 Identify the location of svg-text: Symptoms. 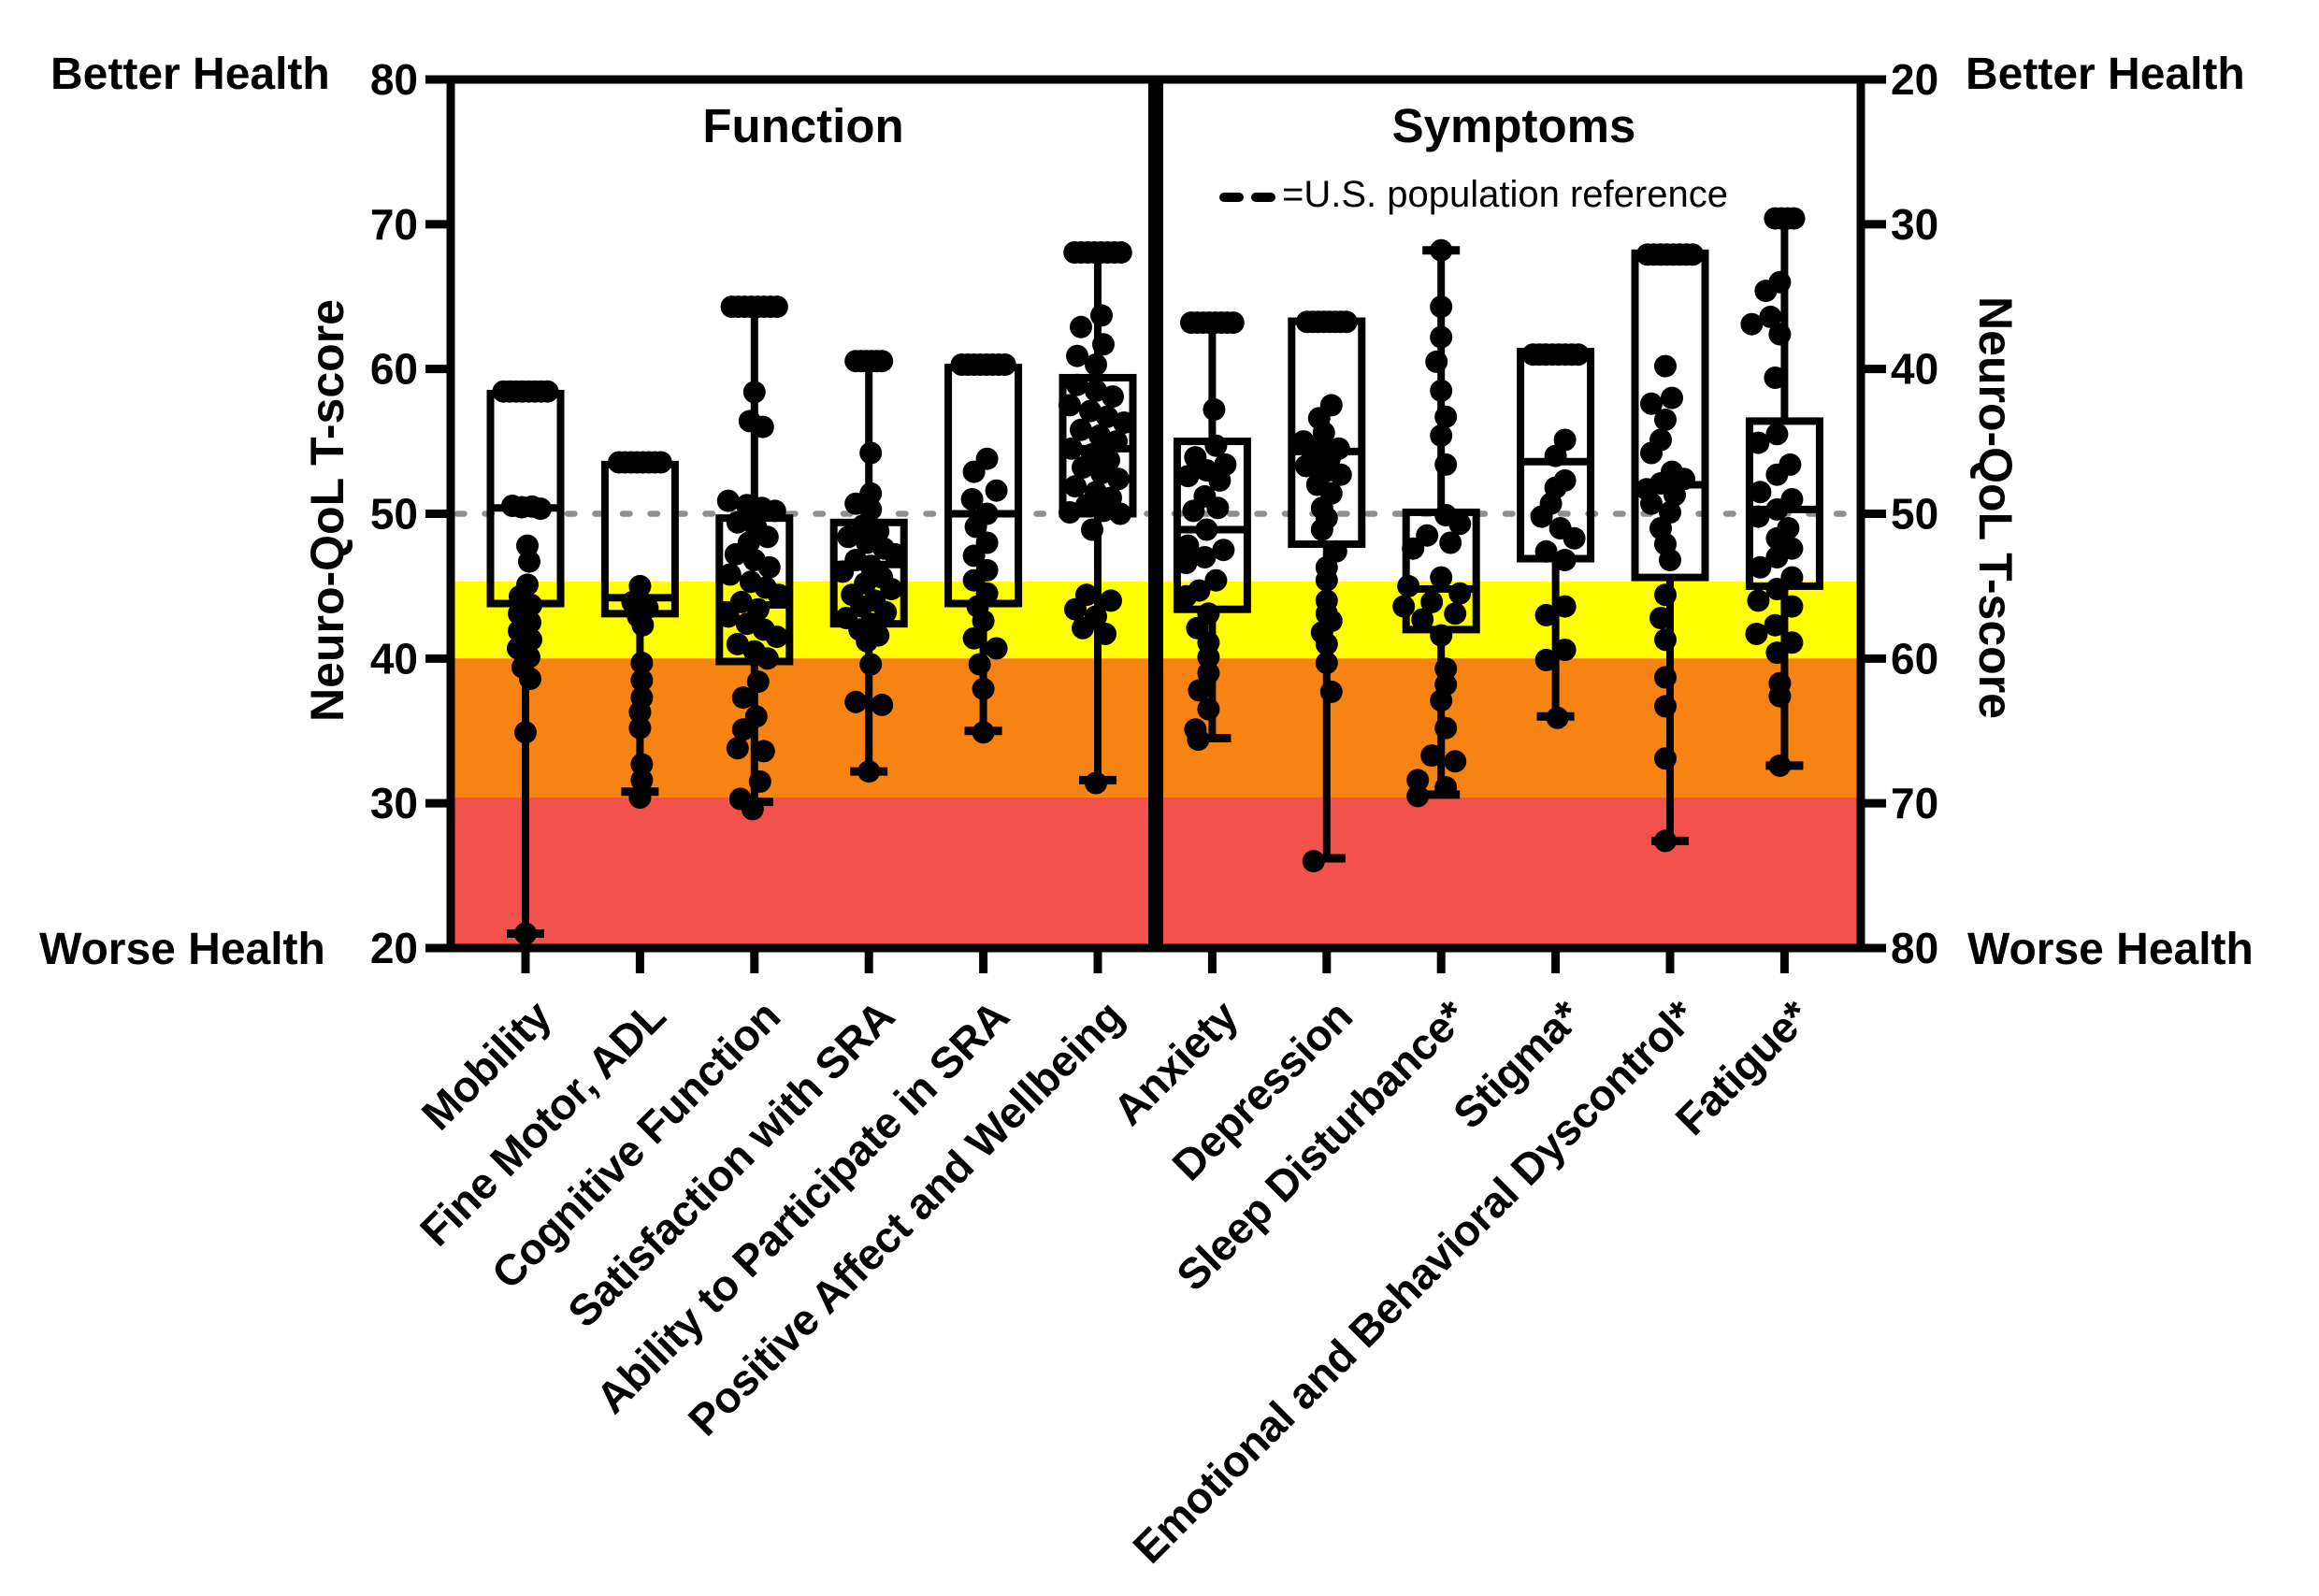
(1514, 125).